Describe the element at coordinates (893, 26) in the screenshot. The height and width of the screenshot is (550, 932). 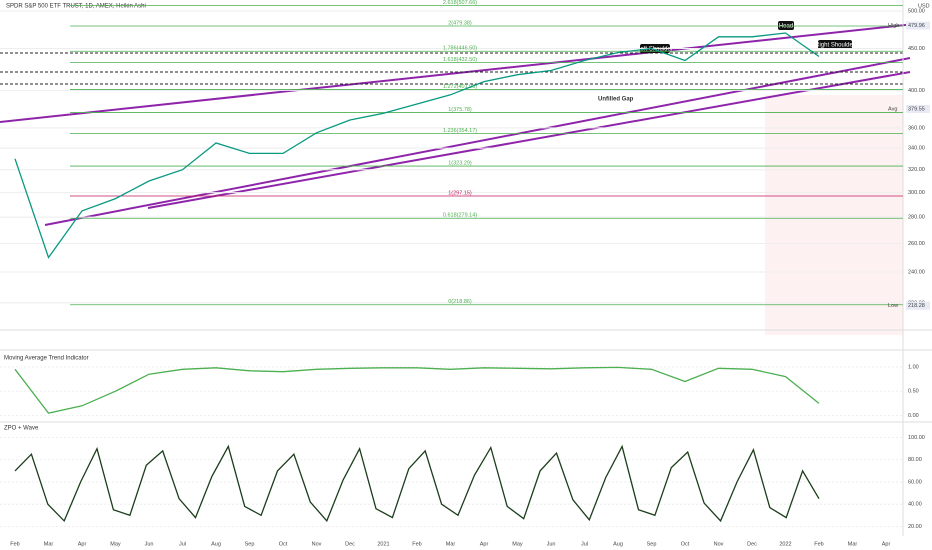
I see `price-name: High` at that location.